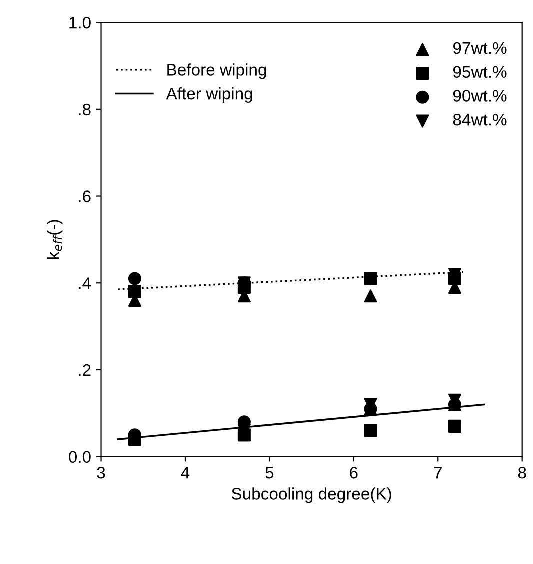 Image resolution: width=533 pixels, height=564 pixels. I want to click on y-tick-label: 1.0, so click(80, 22).